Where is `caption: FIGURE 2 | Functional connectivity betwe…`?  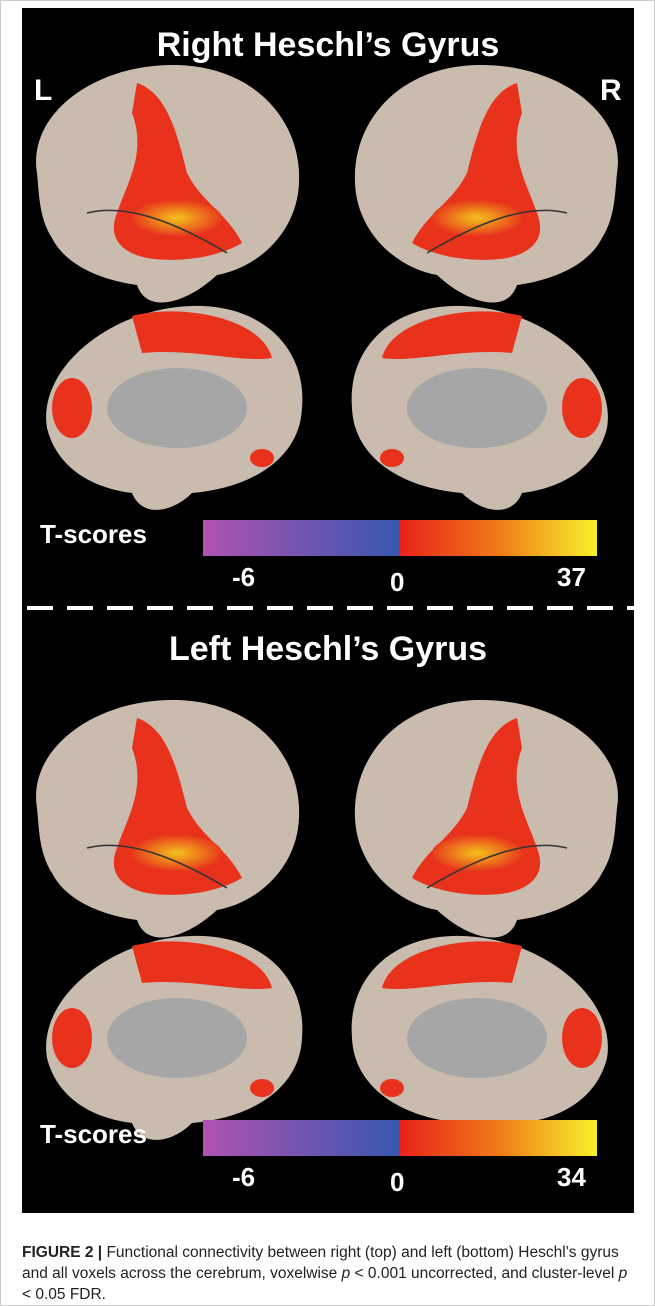 caption: FIGURE 2 | Functional connectivity betwe… is located at coordinates (328, 1273).